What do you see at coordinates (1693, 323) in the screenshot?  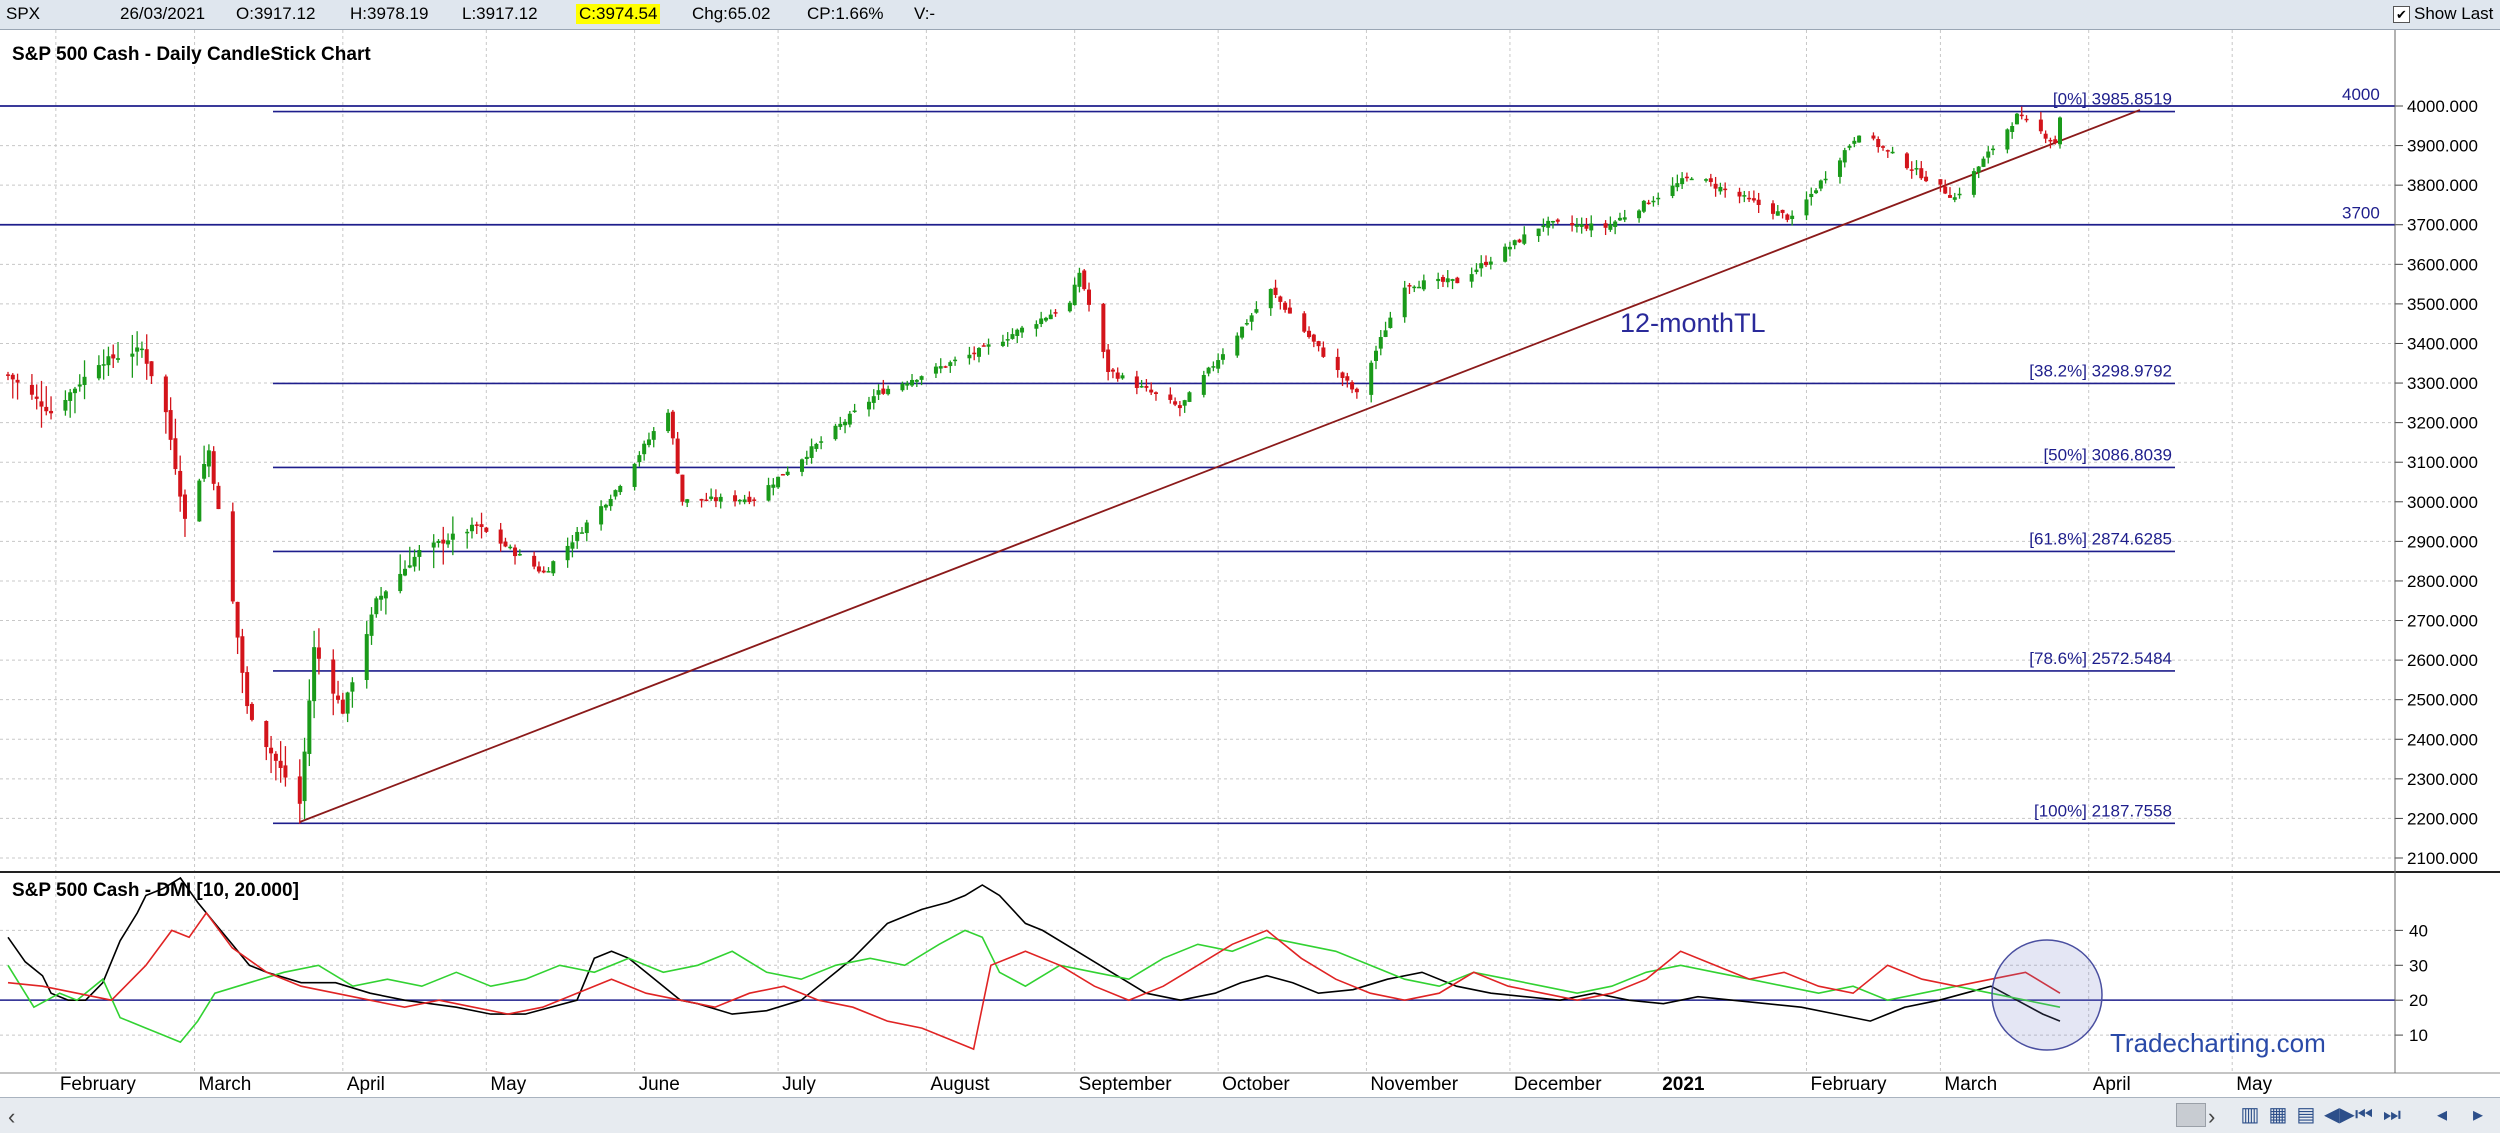 I see `trendline-label: 12-monthTL` at bounding box center [1693, 323].